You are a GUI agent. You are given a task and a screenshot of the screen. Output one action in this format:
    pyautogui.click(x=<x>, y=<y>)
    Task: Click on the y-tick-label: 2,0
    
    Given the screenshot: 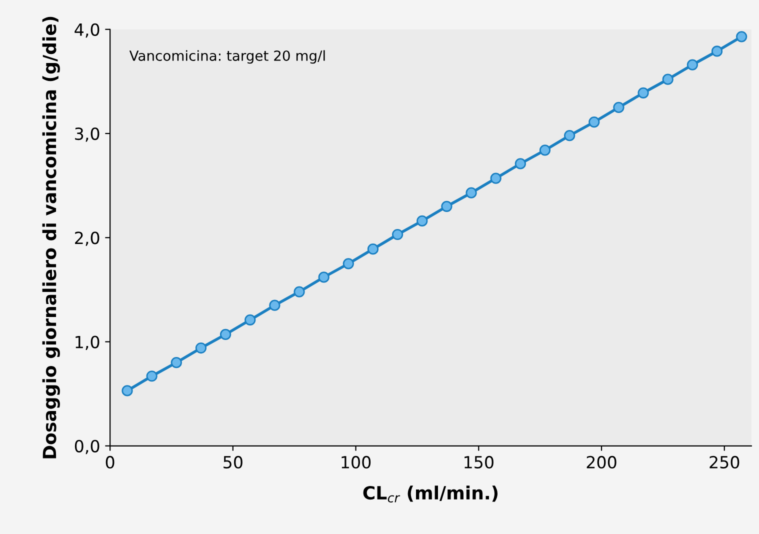 What is the action you would take?
    pyautogui.click(x=87, y=239)
    